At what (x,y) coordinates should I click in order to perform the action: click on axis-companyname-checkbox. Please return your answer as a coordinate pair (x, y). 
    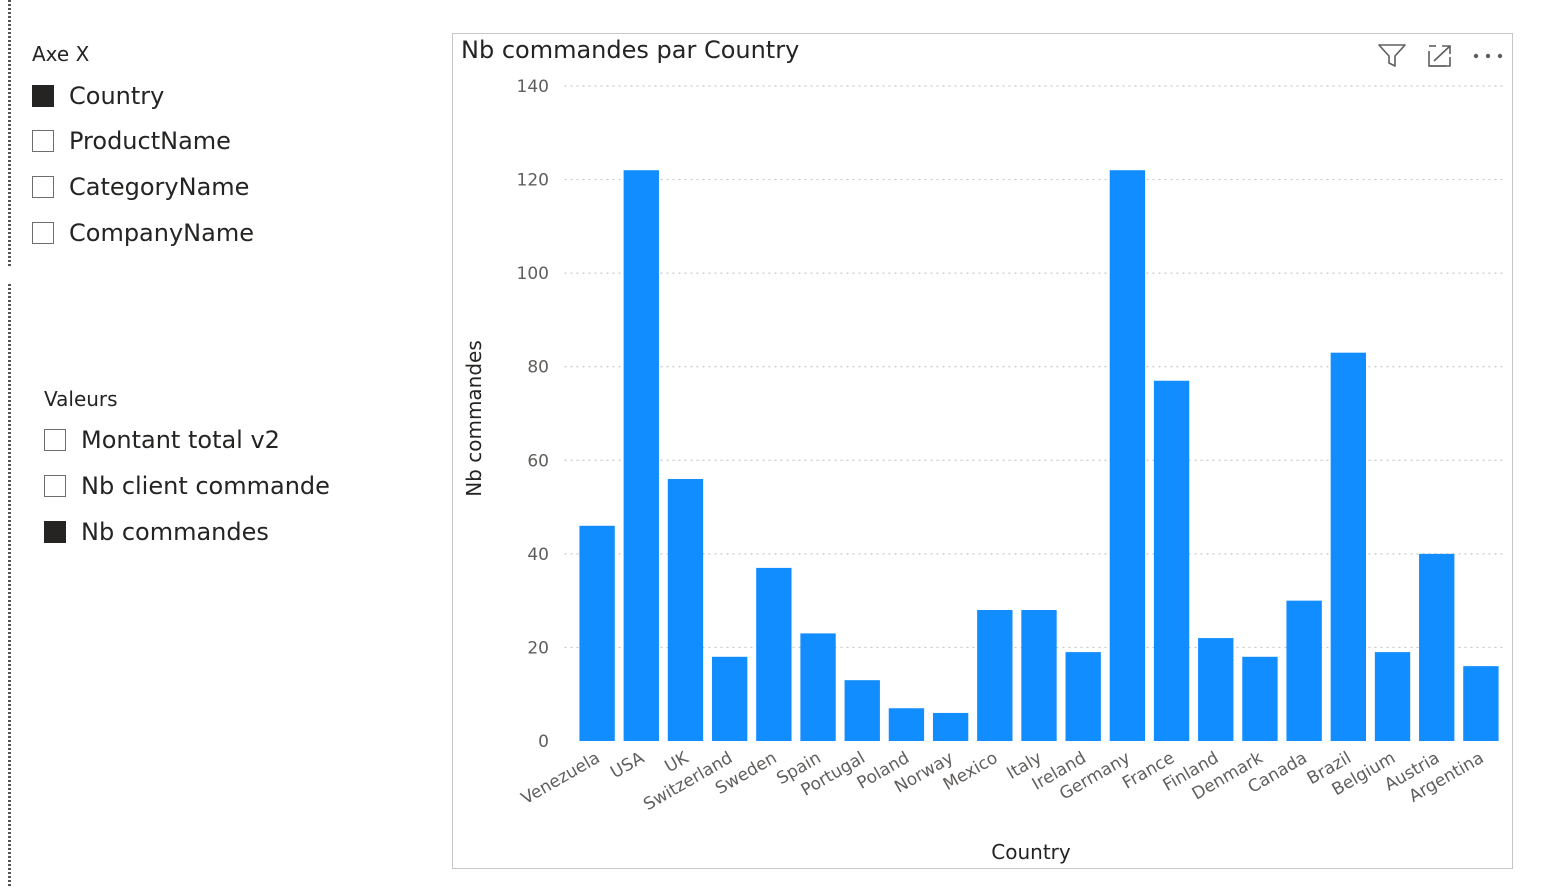
    Looking at the image, I should click on (43, 233).